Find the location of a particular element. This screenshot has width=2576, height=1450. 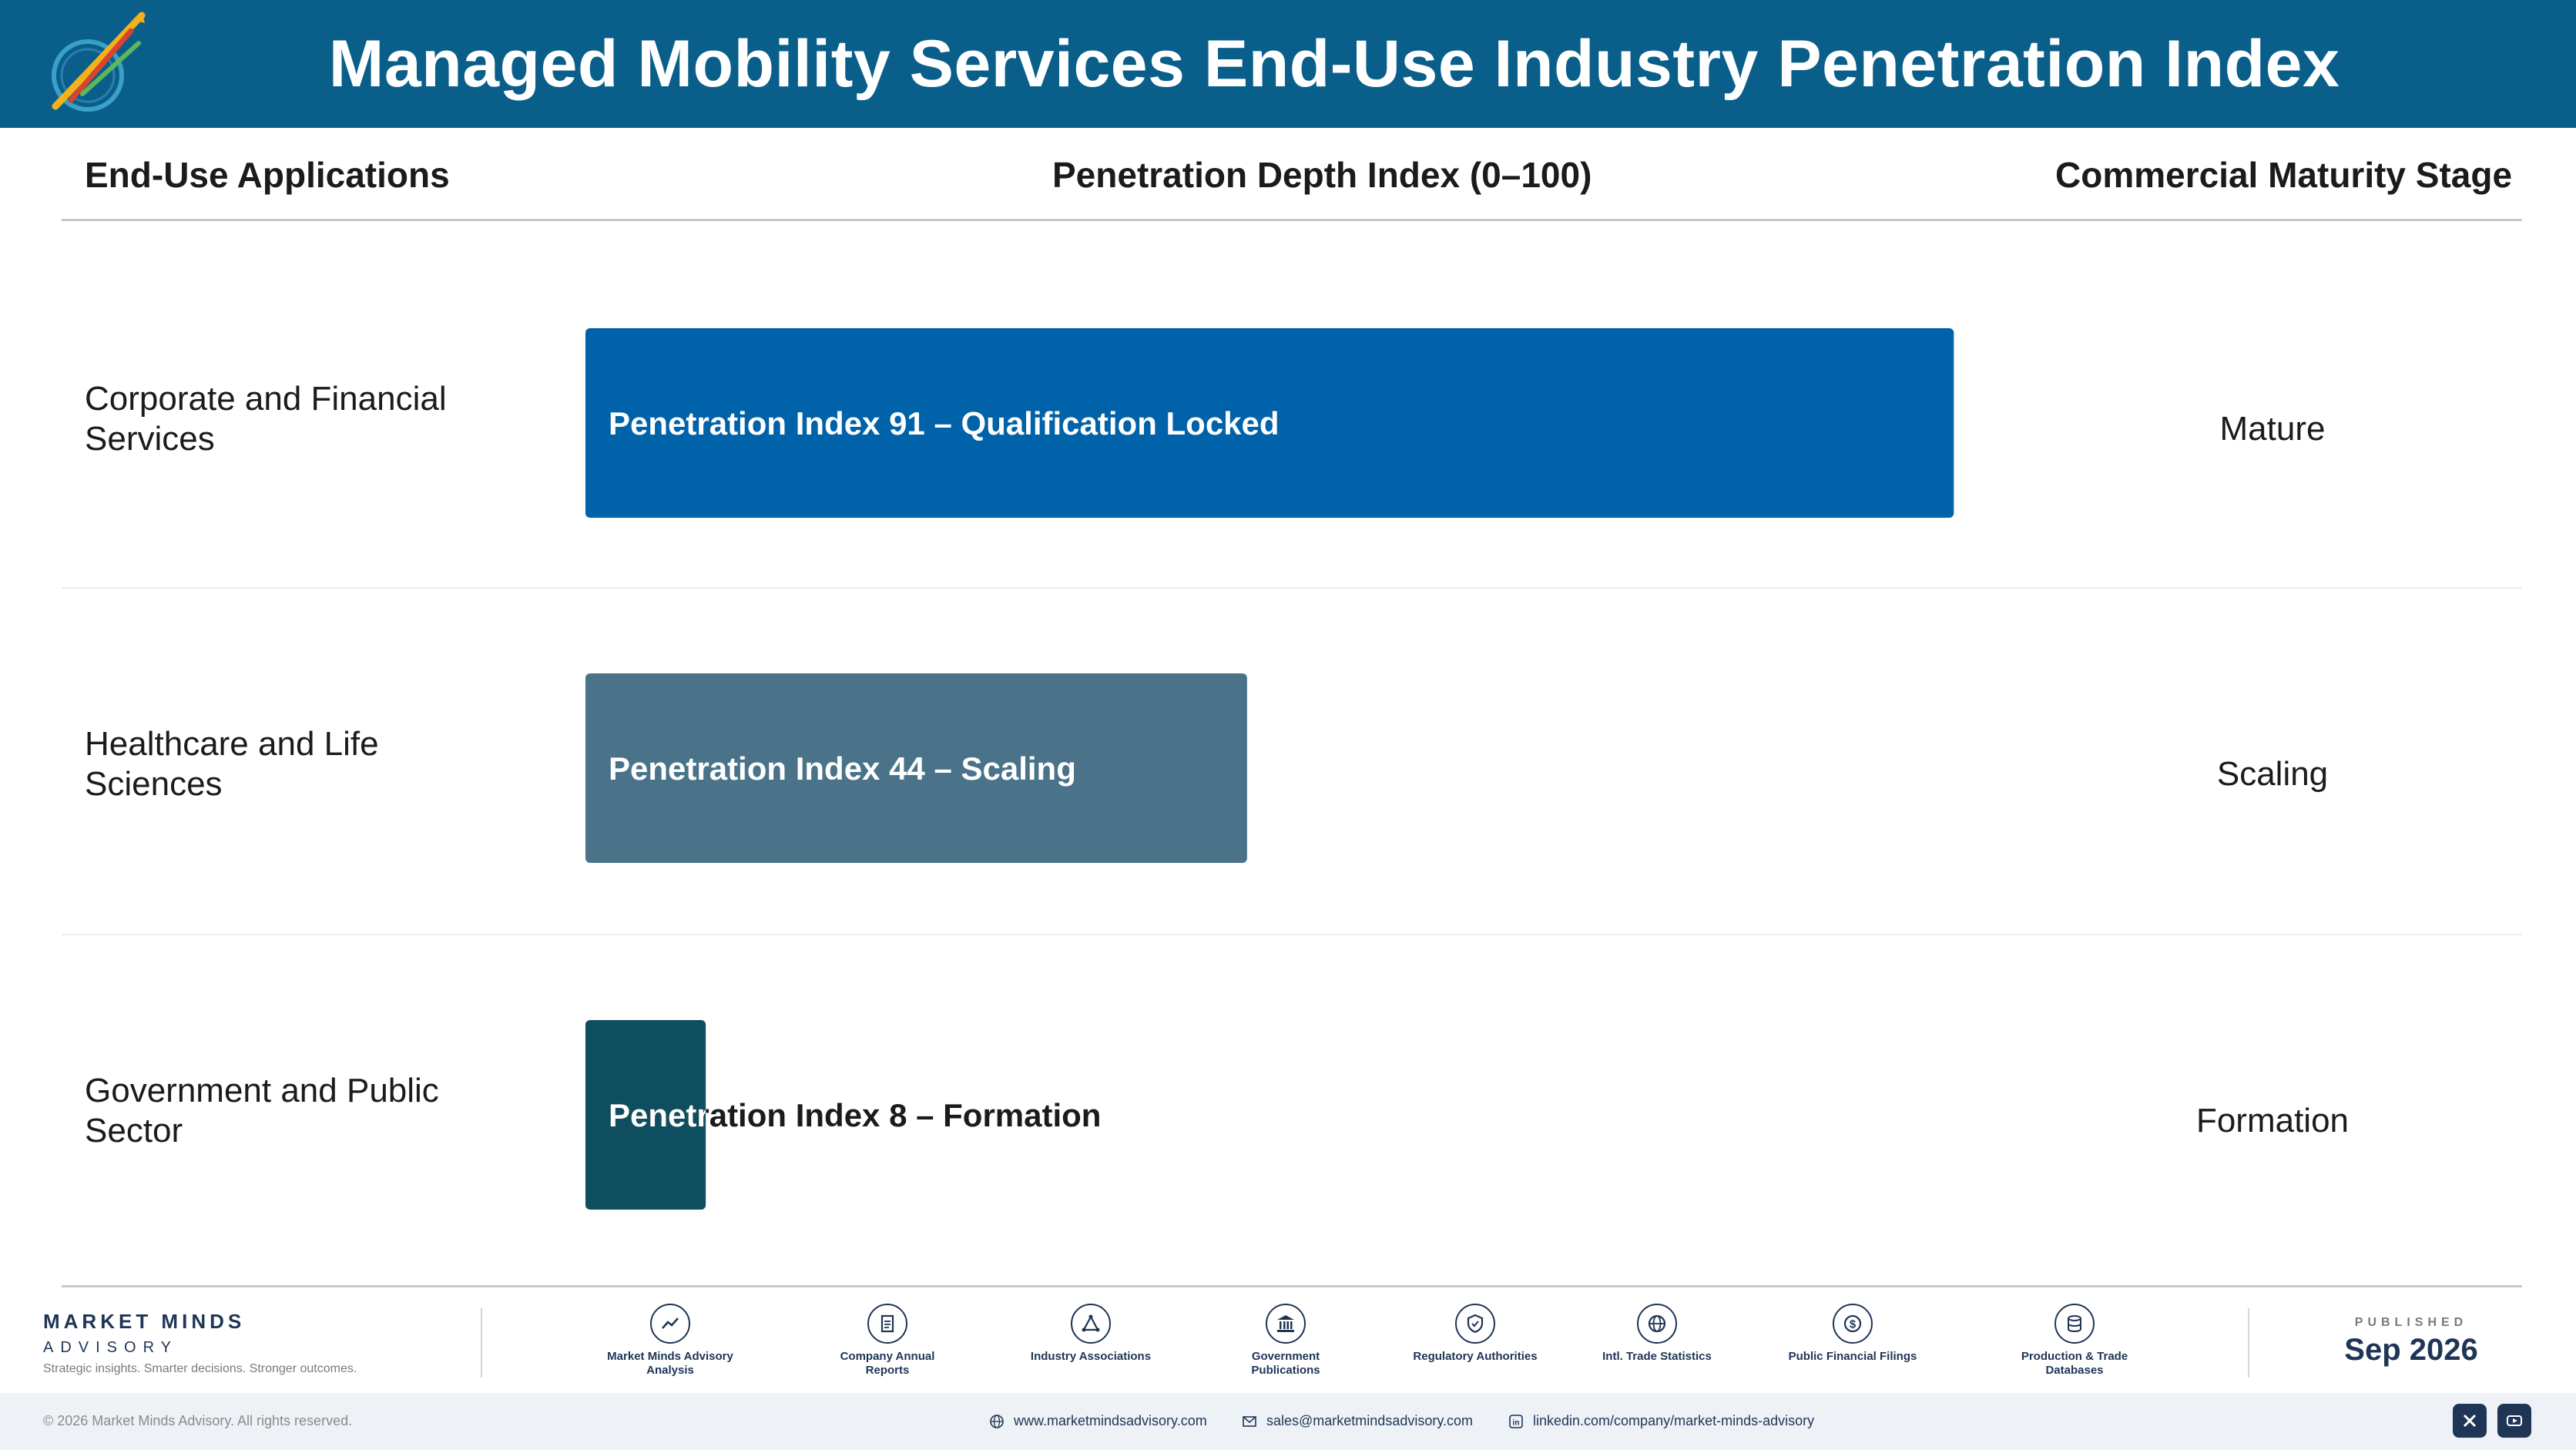

bar-corporate is located at coordinates (1269, 423).